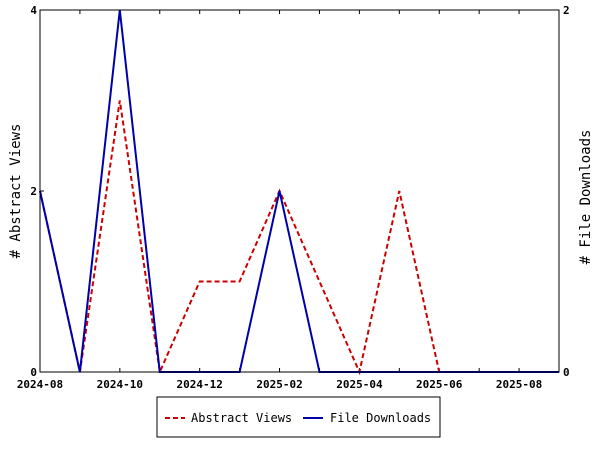 This screenshot has height=450, width=600. I want to click on x-tick-label: 2024-08, so click(40, 384).